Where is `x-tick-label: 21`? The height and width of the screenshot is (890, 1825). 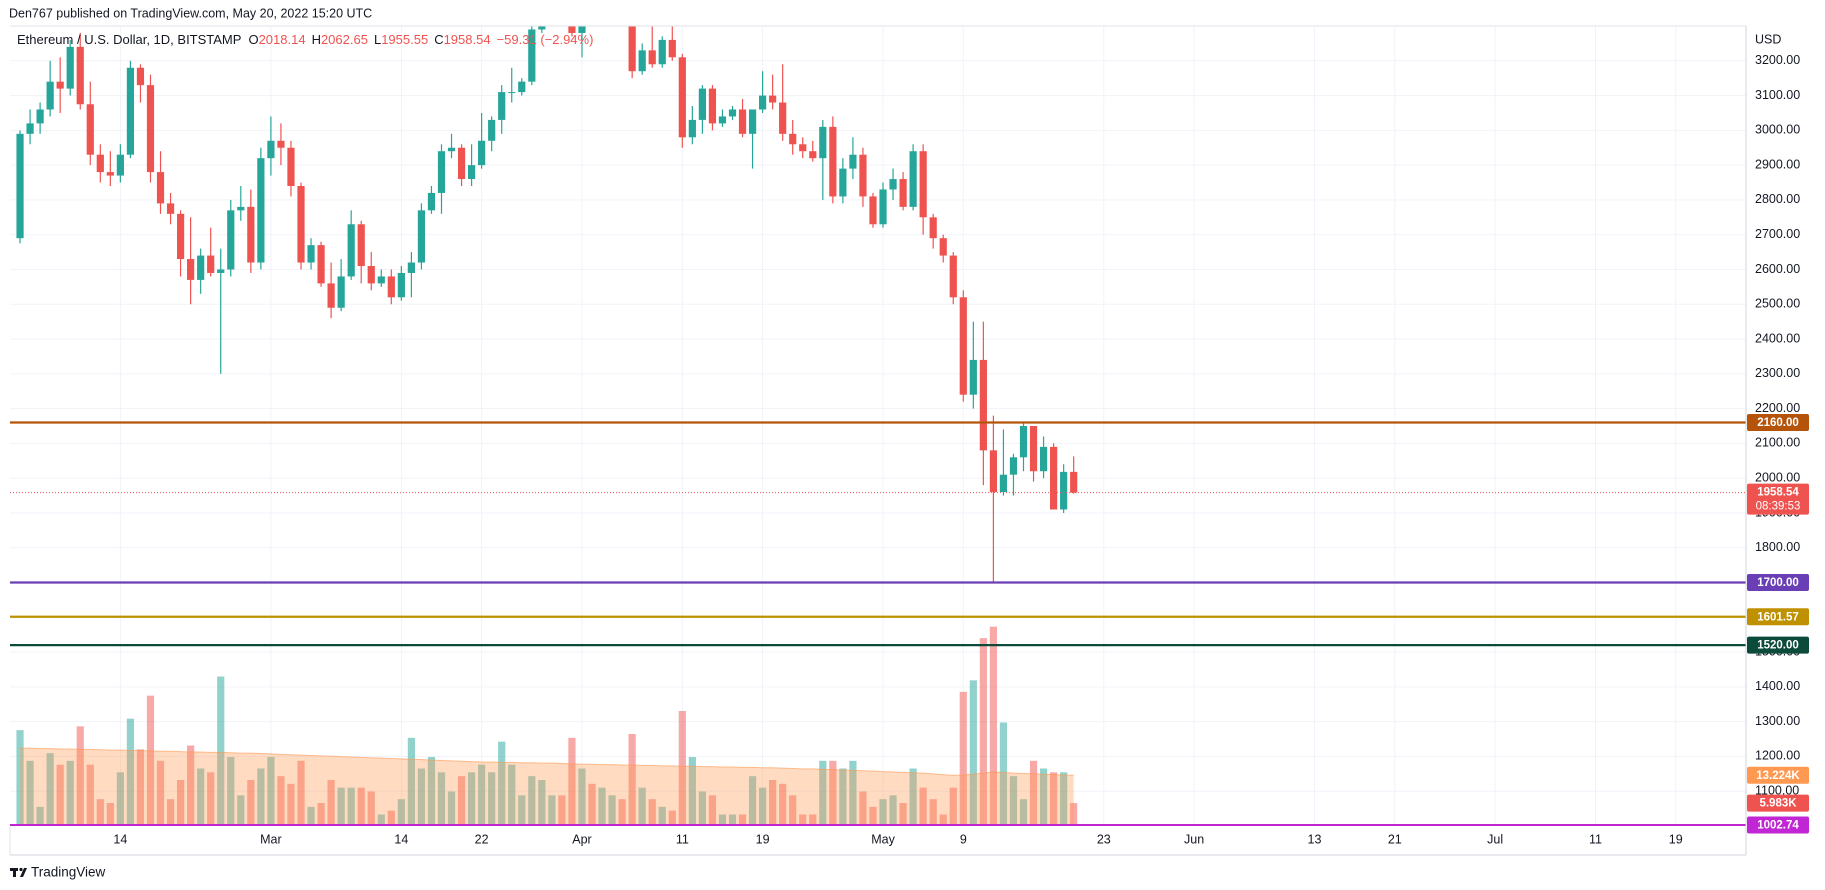 x-tick-label: 21 is located at coordinates (1395, 839).